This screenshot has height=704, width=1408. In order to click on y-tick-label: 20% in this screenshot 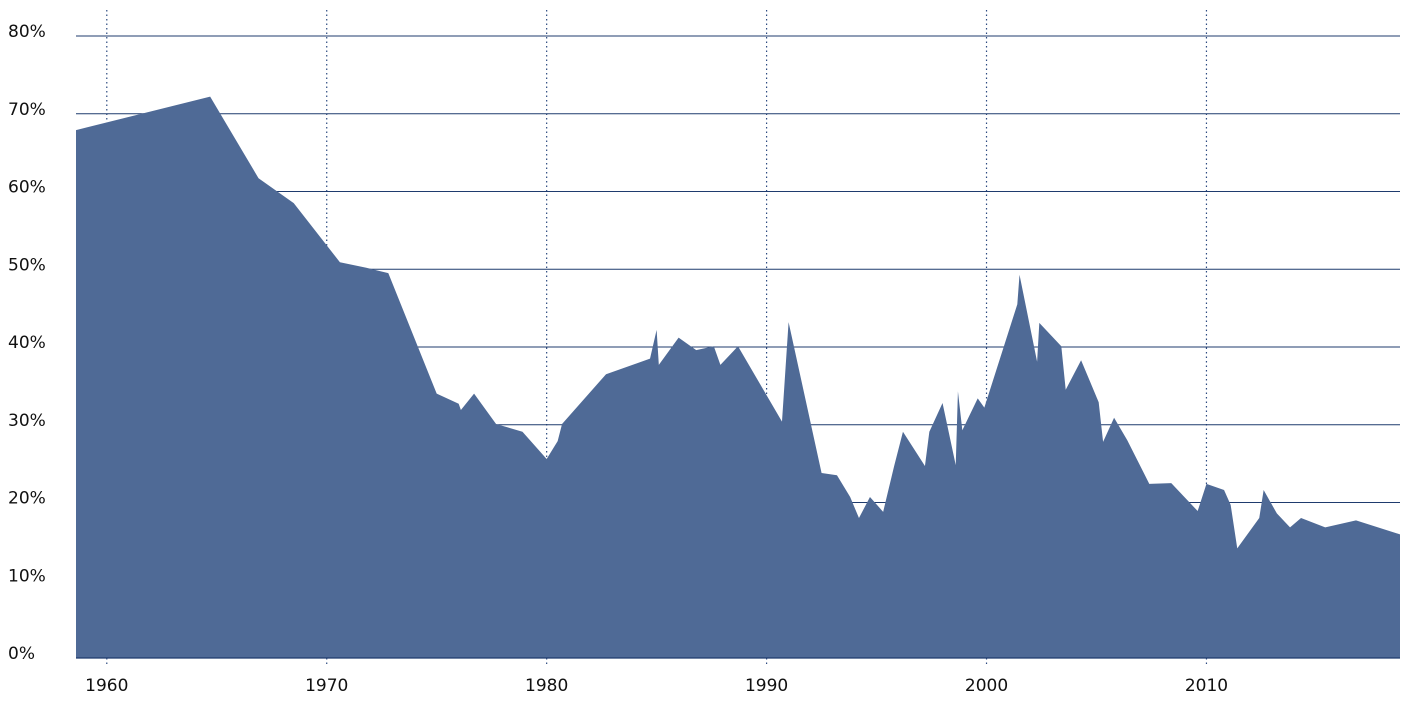, I will do `click(27, 499)`.